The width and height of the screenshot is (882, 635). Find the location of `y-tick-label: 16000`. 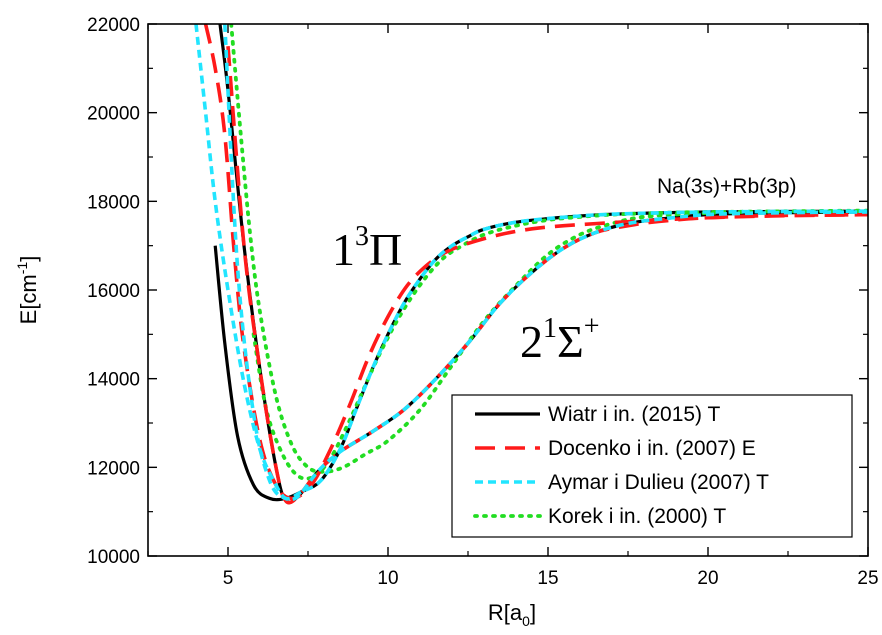

y-tick-label: 16000 is located at coordinates (113, 291).